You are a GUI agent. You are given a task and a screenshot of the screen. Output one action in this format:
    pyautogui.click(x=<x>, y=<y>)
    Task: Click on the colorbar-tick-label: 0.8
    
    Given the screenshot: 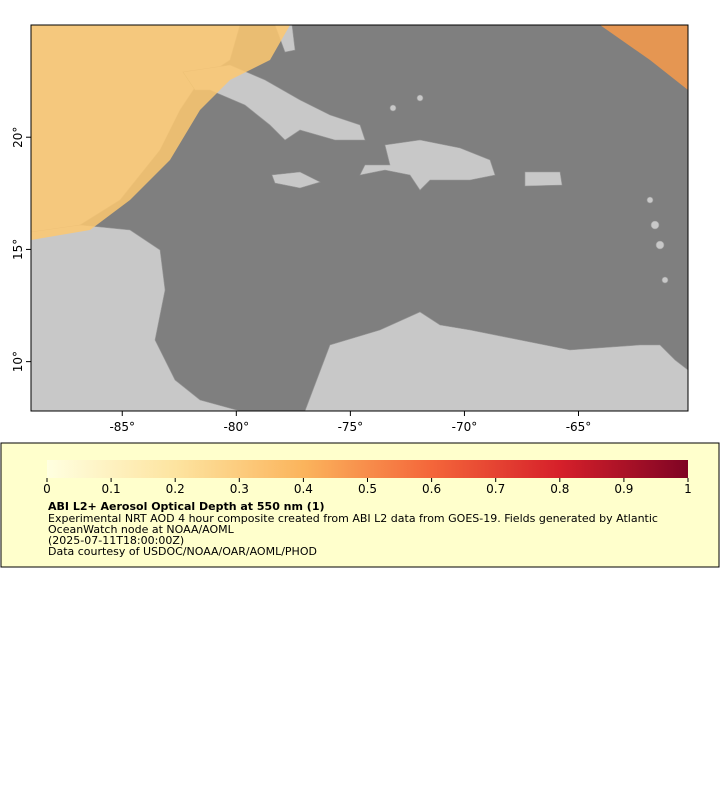 What is the action you would take?
    pyautogui.click(x=559, y=489)
    